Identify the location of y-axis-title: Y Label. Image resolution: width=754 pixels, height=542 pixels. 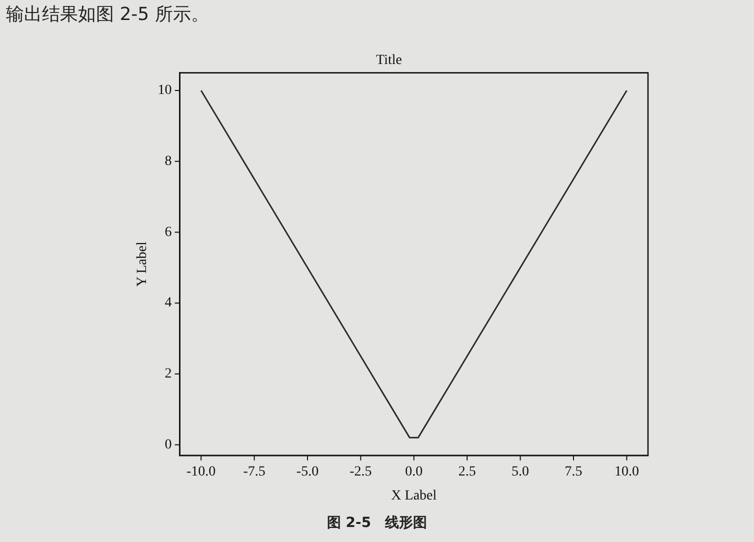
(142, 264).